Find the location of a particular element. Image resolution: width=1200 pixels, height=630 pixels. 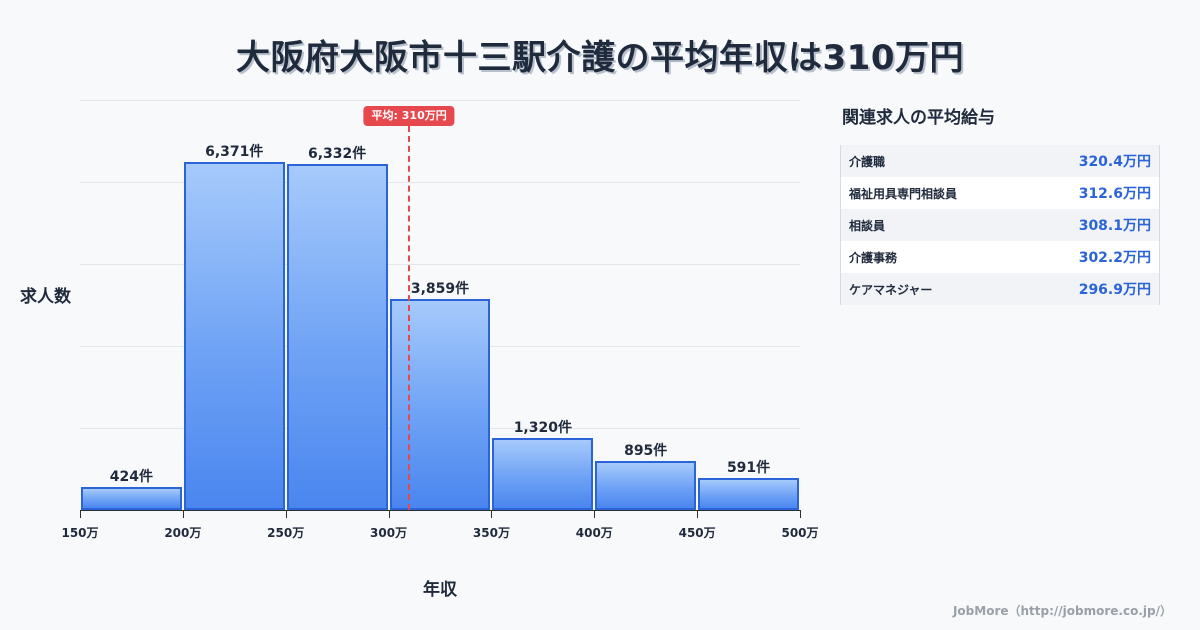

job-salary: 312.6万円 is located at coordinates (1114, 194).